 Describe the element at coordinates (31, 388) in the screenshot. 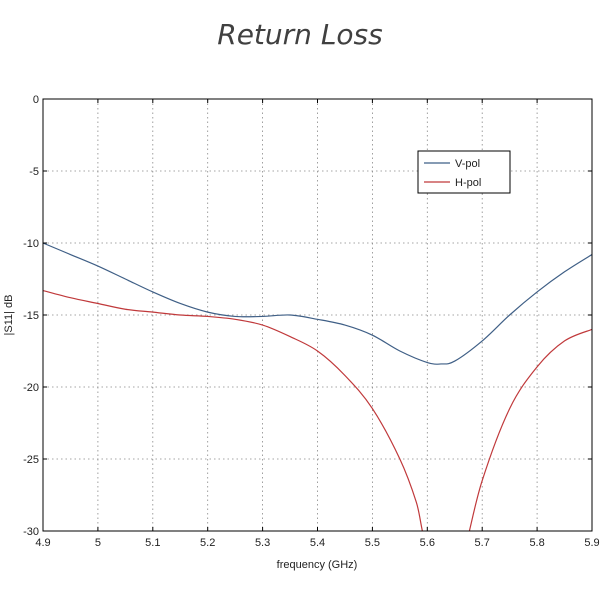

I see `y-tick-label: -20` at that location.